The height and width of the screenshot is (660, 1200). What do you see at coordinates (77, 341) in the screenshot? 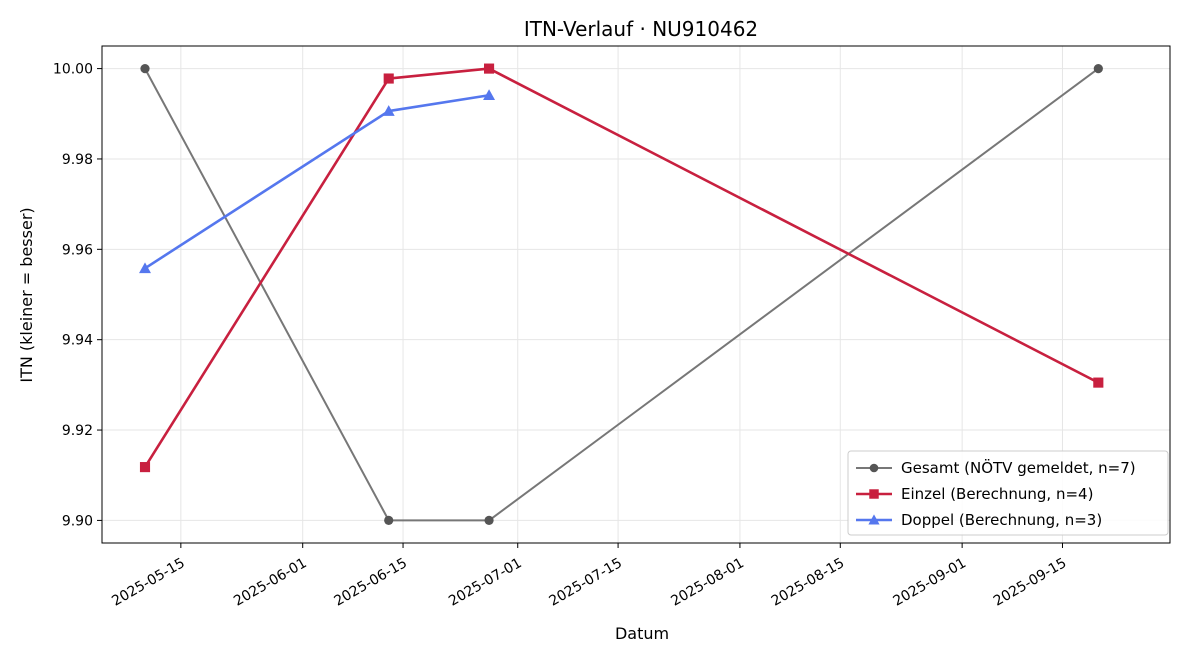
I see `y-tick-label: 9.94` at bounding box center [77, 341].